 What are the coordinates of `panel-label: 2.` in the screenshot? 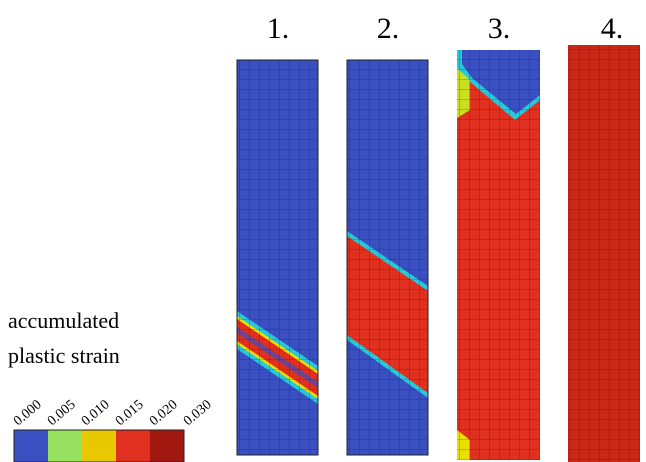 It's located at (388, 28).